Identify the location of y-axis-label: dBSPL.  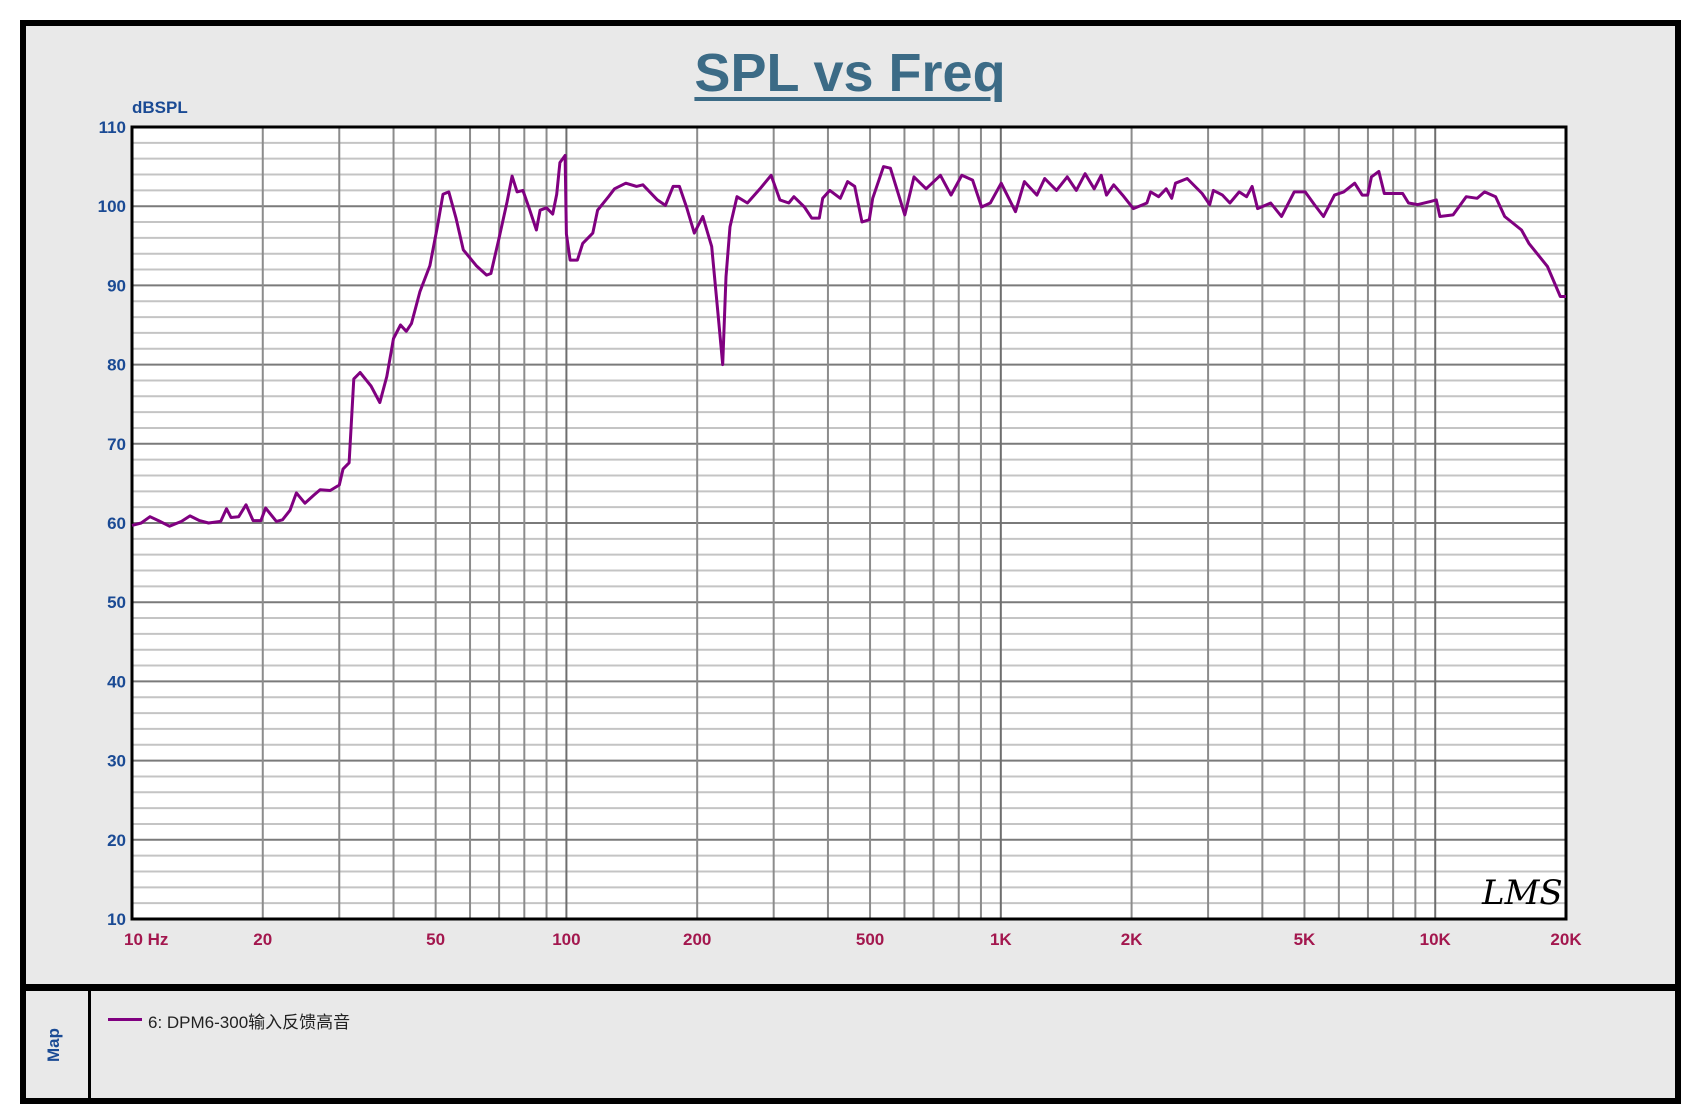
(160, 107).